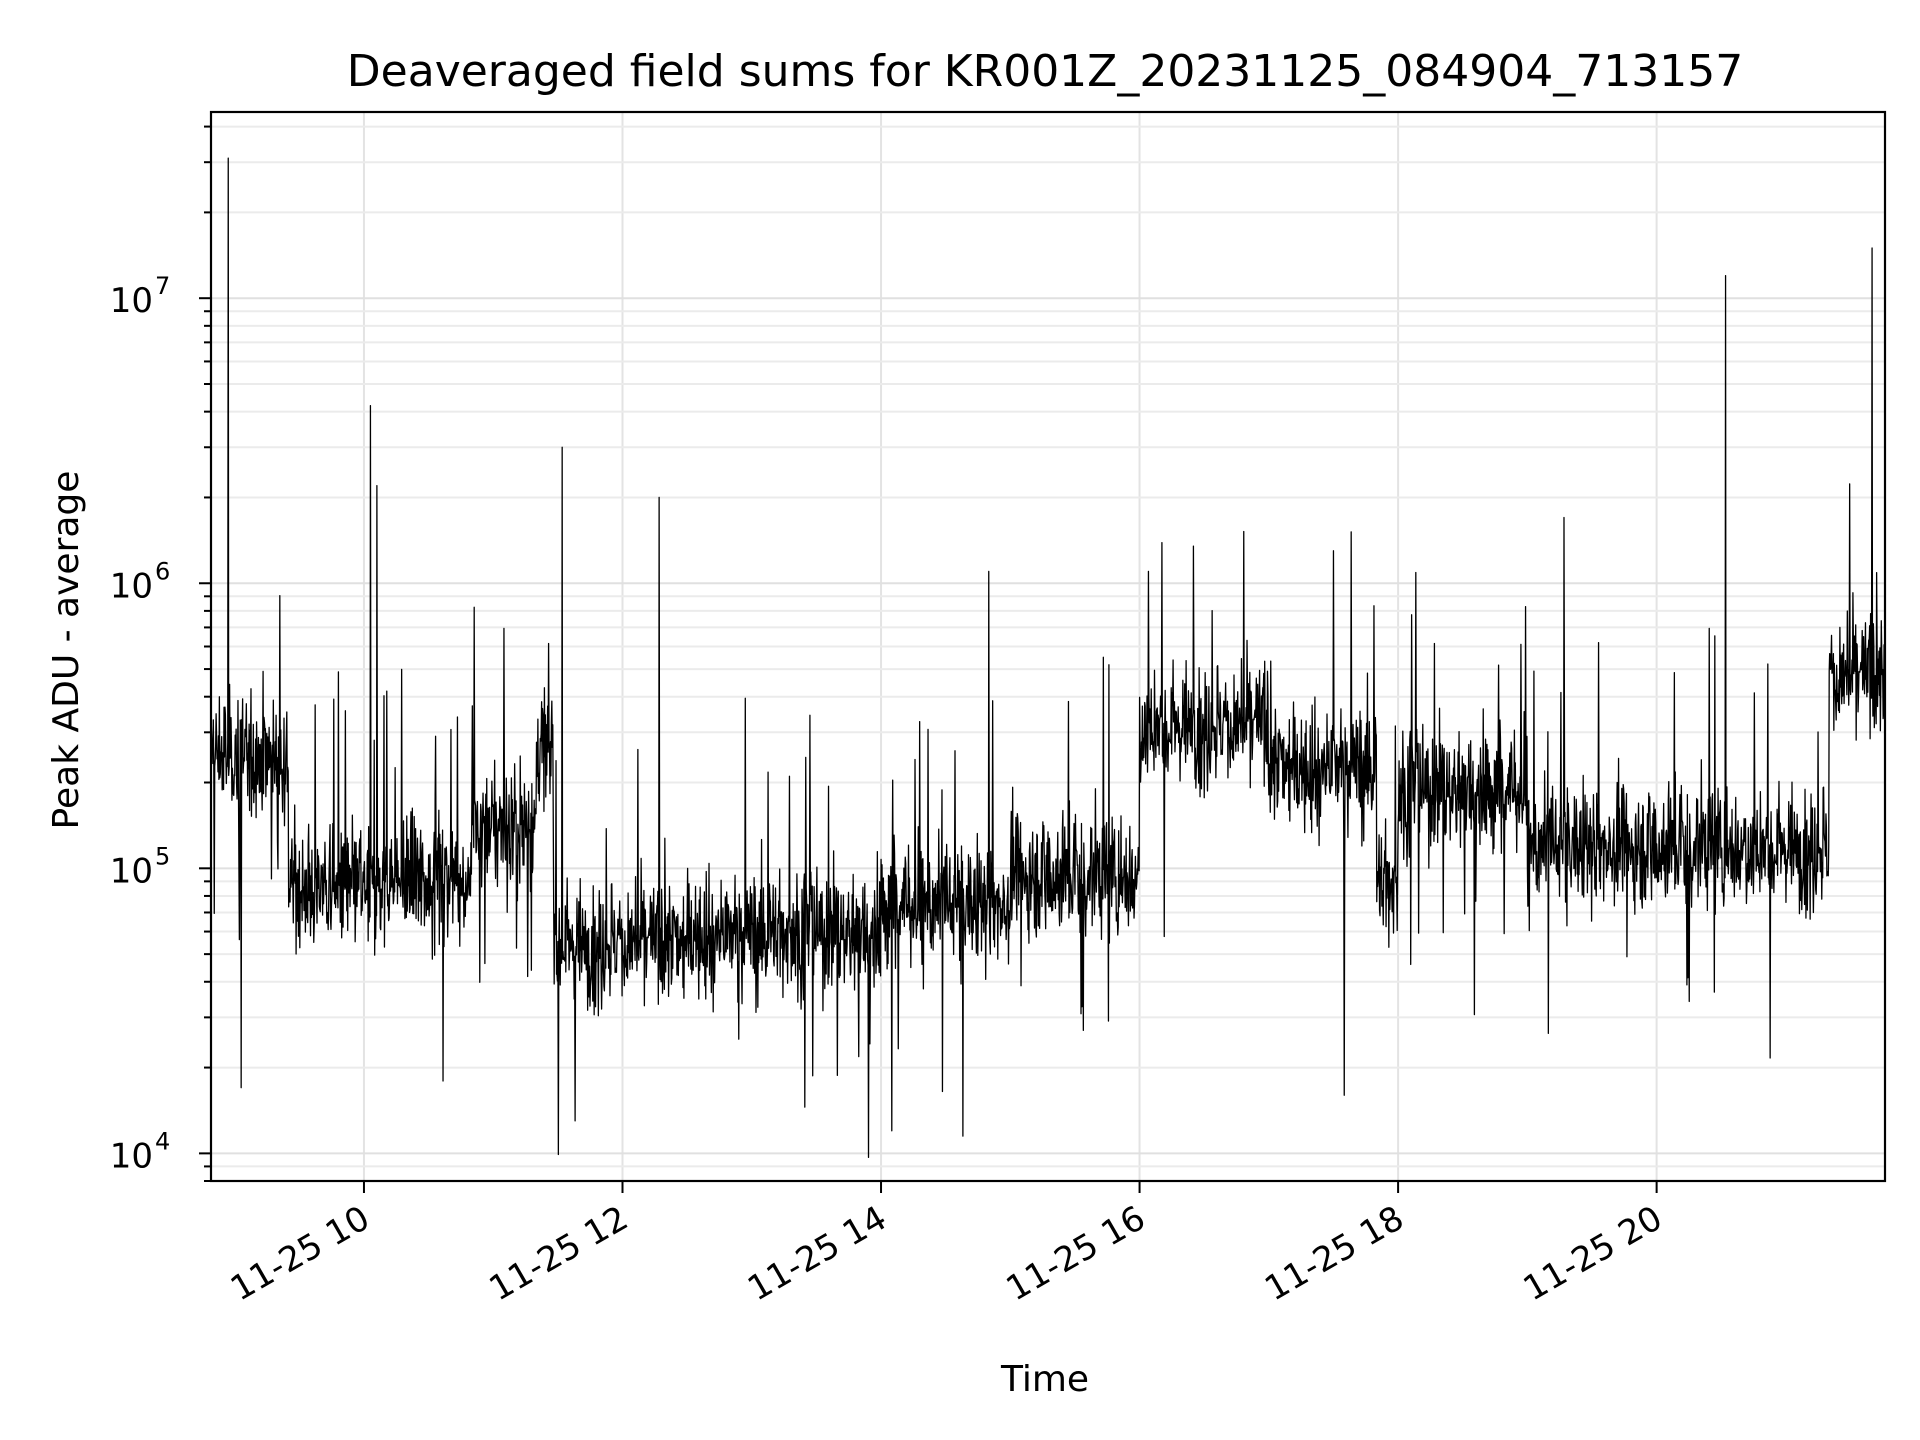 This screenshot has height=1440, width=1920. I want to click on y-tick-label: 10 4, so click(140, 1151).